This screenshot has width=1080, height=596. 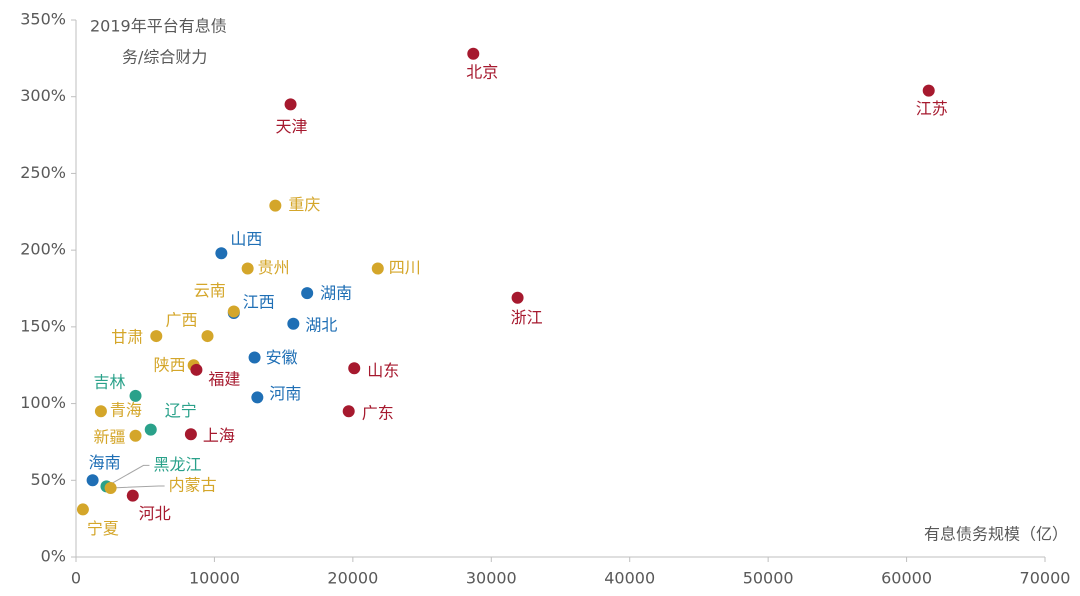 What do you see at coordinates (259, 302) in the screenshot?
I see `point-label: 江西` at bounding box center [259, 302].